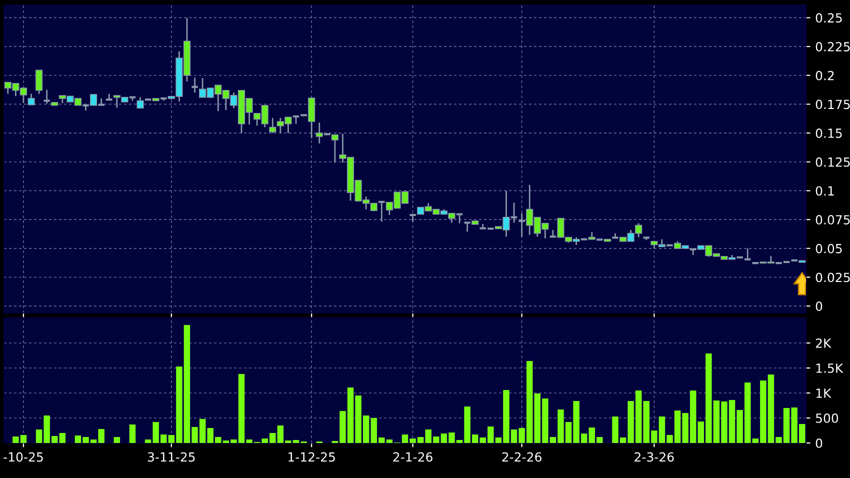  Describe the element at coordinates (23, 457) in the screenshot. I see `x-tick-label: -10-25` at that location.